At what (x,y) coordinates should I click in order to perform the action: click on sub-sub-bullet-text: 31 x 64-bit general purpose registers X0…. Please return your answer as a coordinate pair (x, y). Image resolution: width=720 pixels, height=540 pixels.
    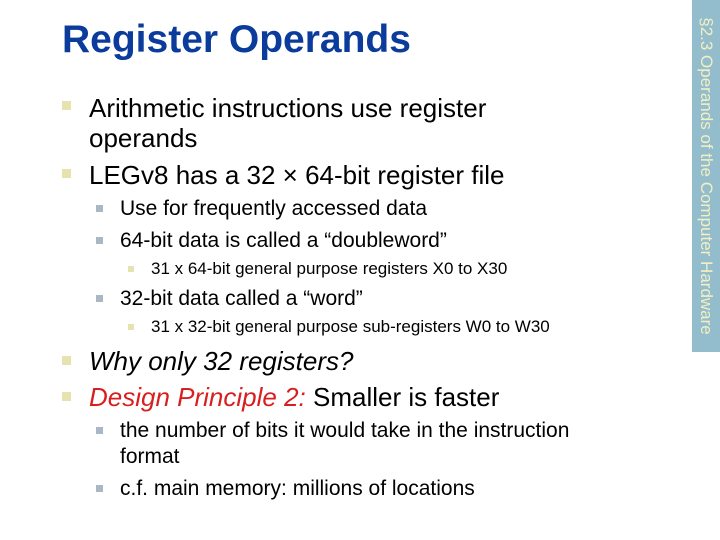
    Looking at the image, I should click on (329, 268).